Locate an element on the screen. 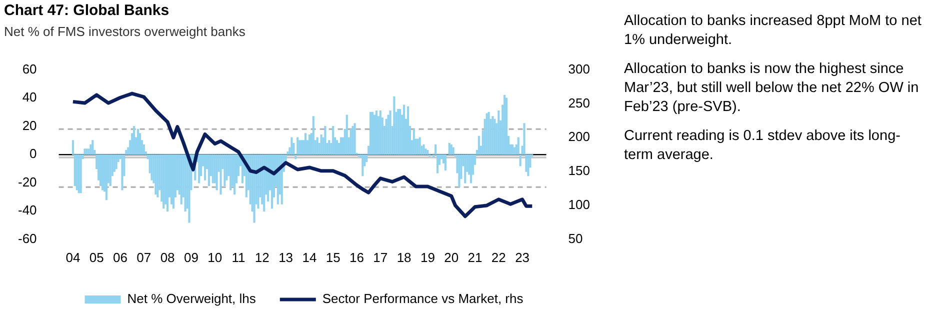 This screenshot has height=335, width=930. legend-label: Net % Overweight, lhs is located at coordinates (191, 298).